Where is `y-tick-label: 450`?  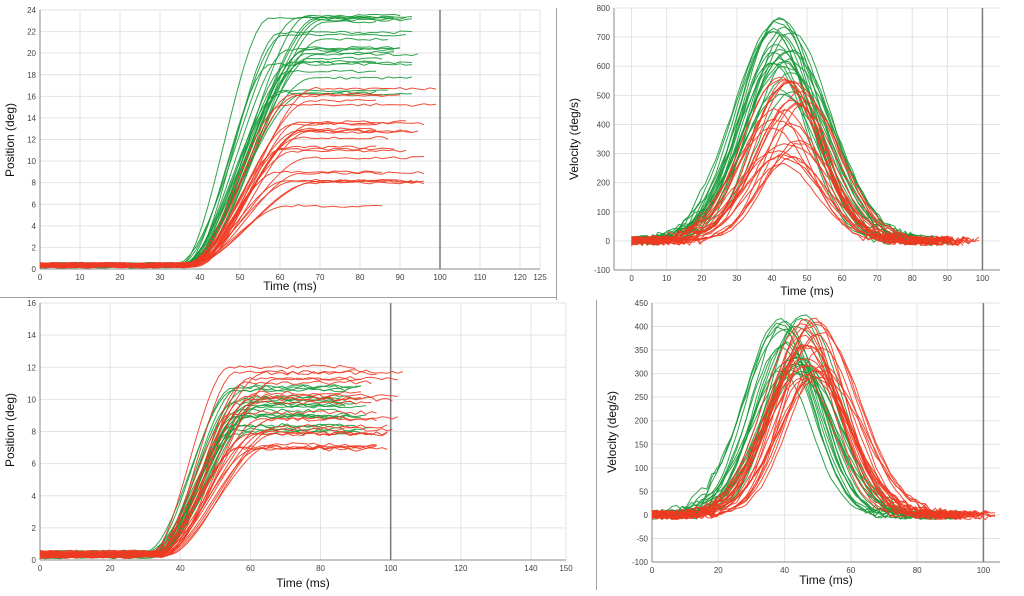 y-tick-label: 450 is located at coordinates (642, 303).